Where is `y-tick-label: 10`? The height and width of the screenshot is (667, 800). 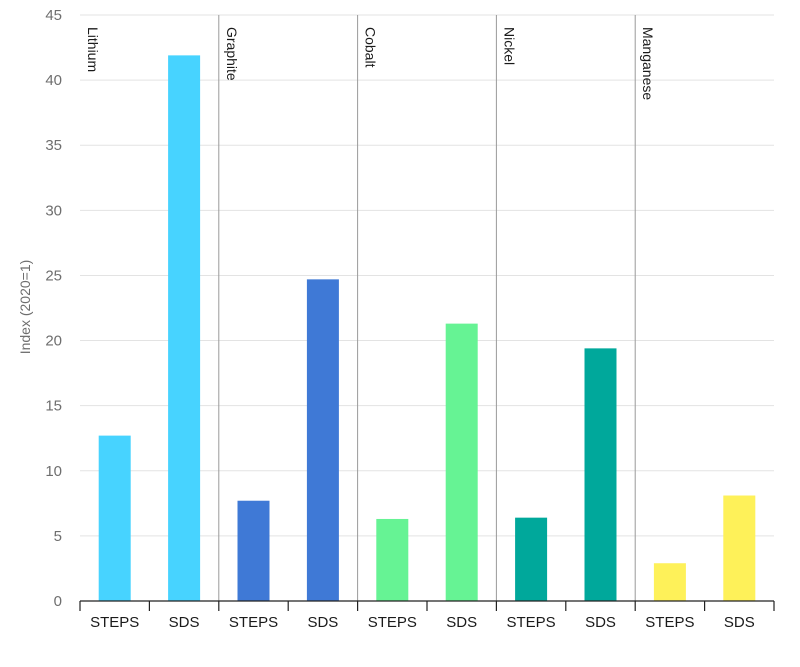
y-tick-label: 10 is located at coordinates (53, 471).